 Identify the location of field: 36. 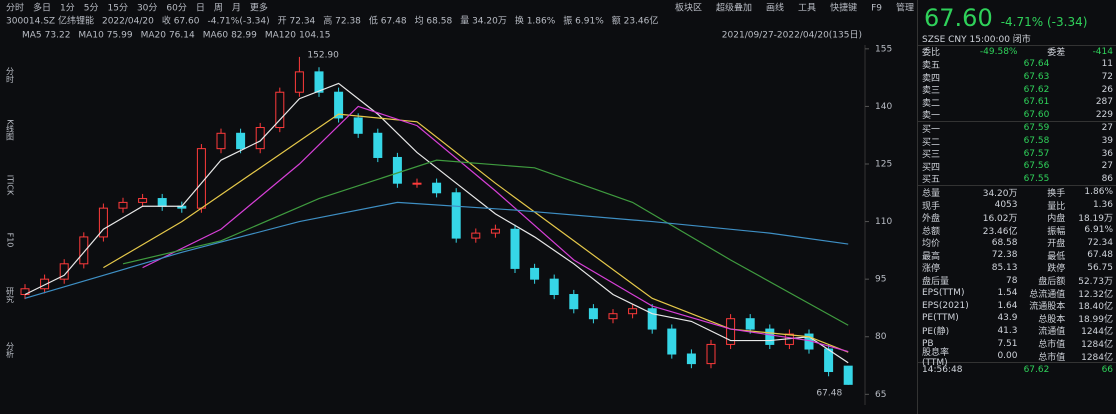
(1107, 153).